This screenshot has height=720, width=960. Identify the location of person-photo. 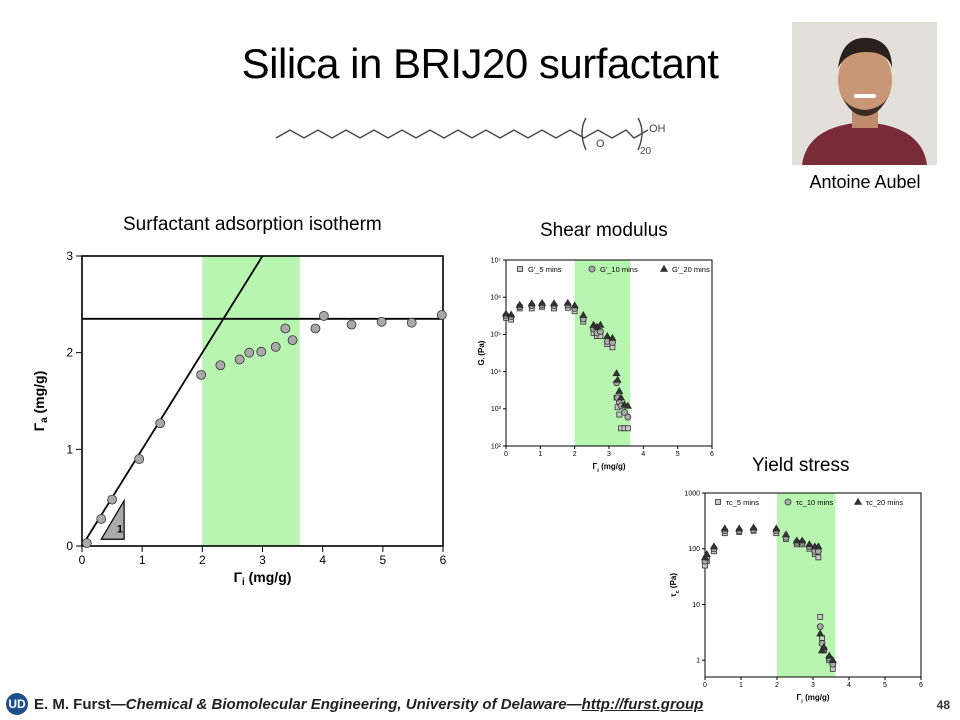
(864, 93).